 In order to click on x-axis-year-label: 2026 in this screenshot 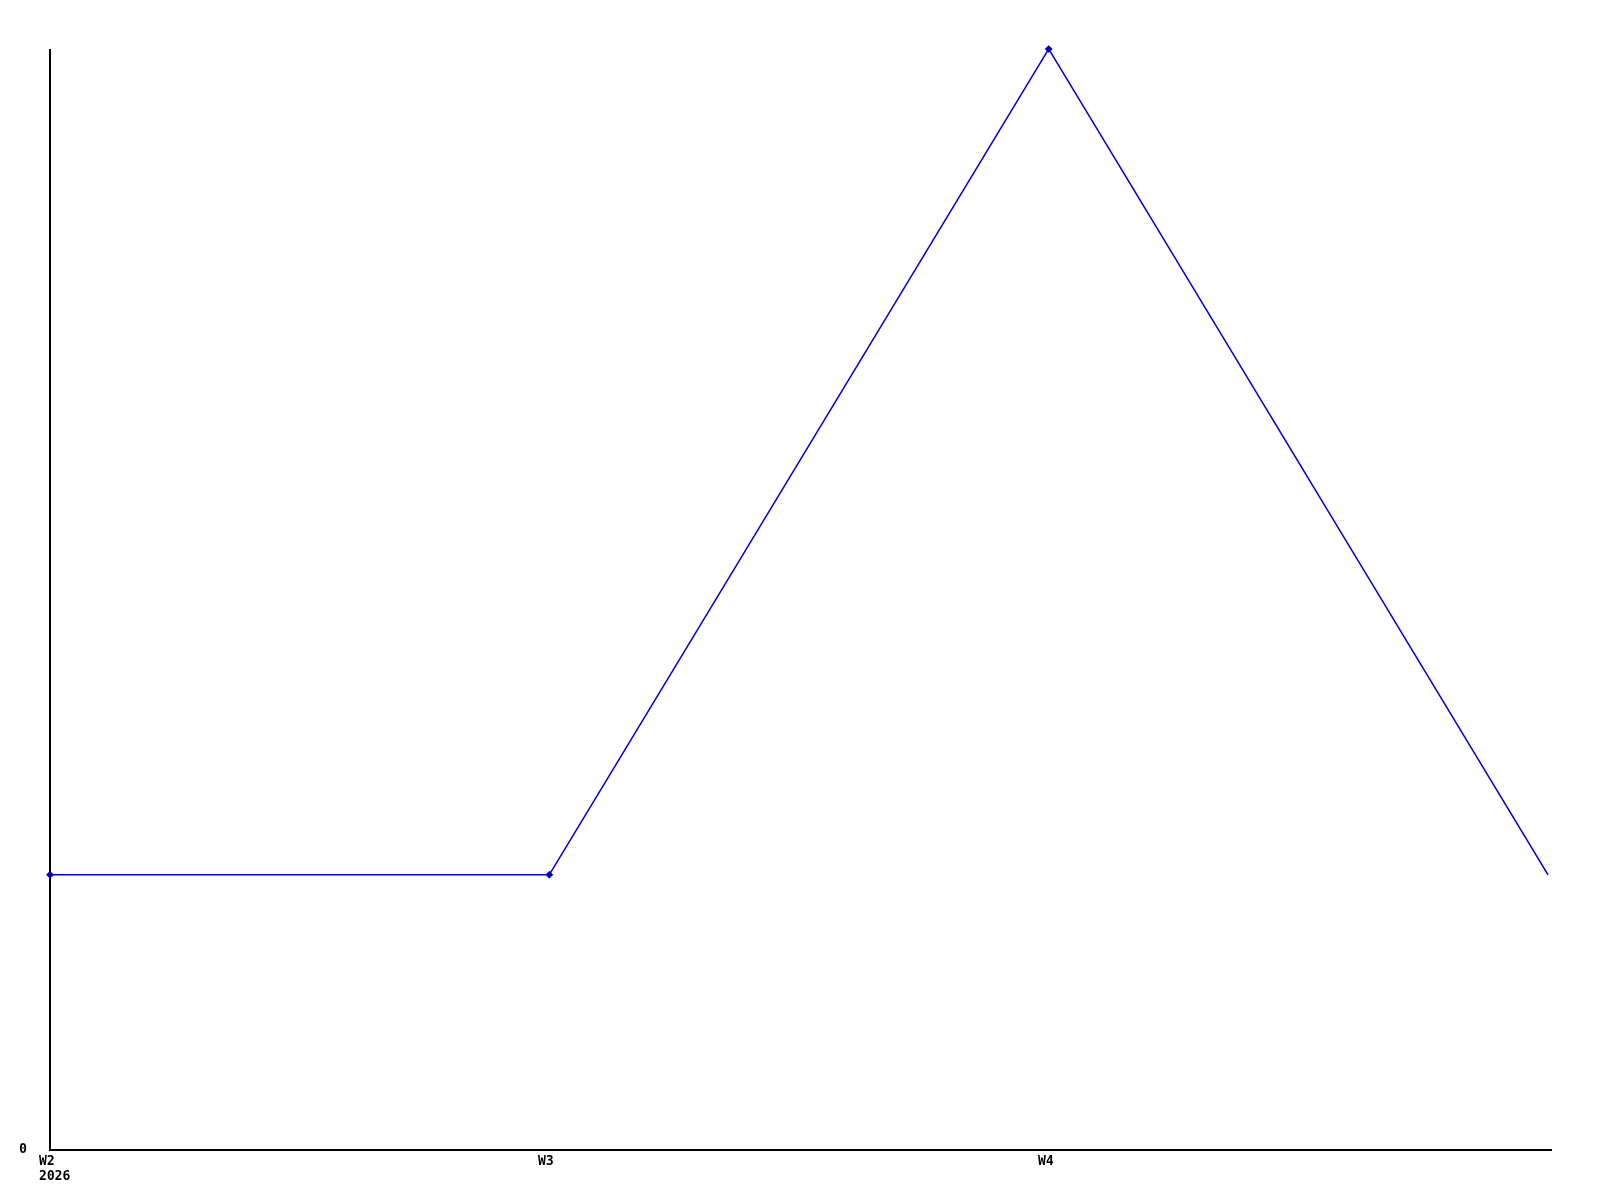, I will do `click(55, 1176)`.